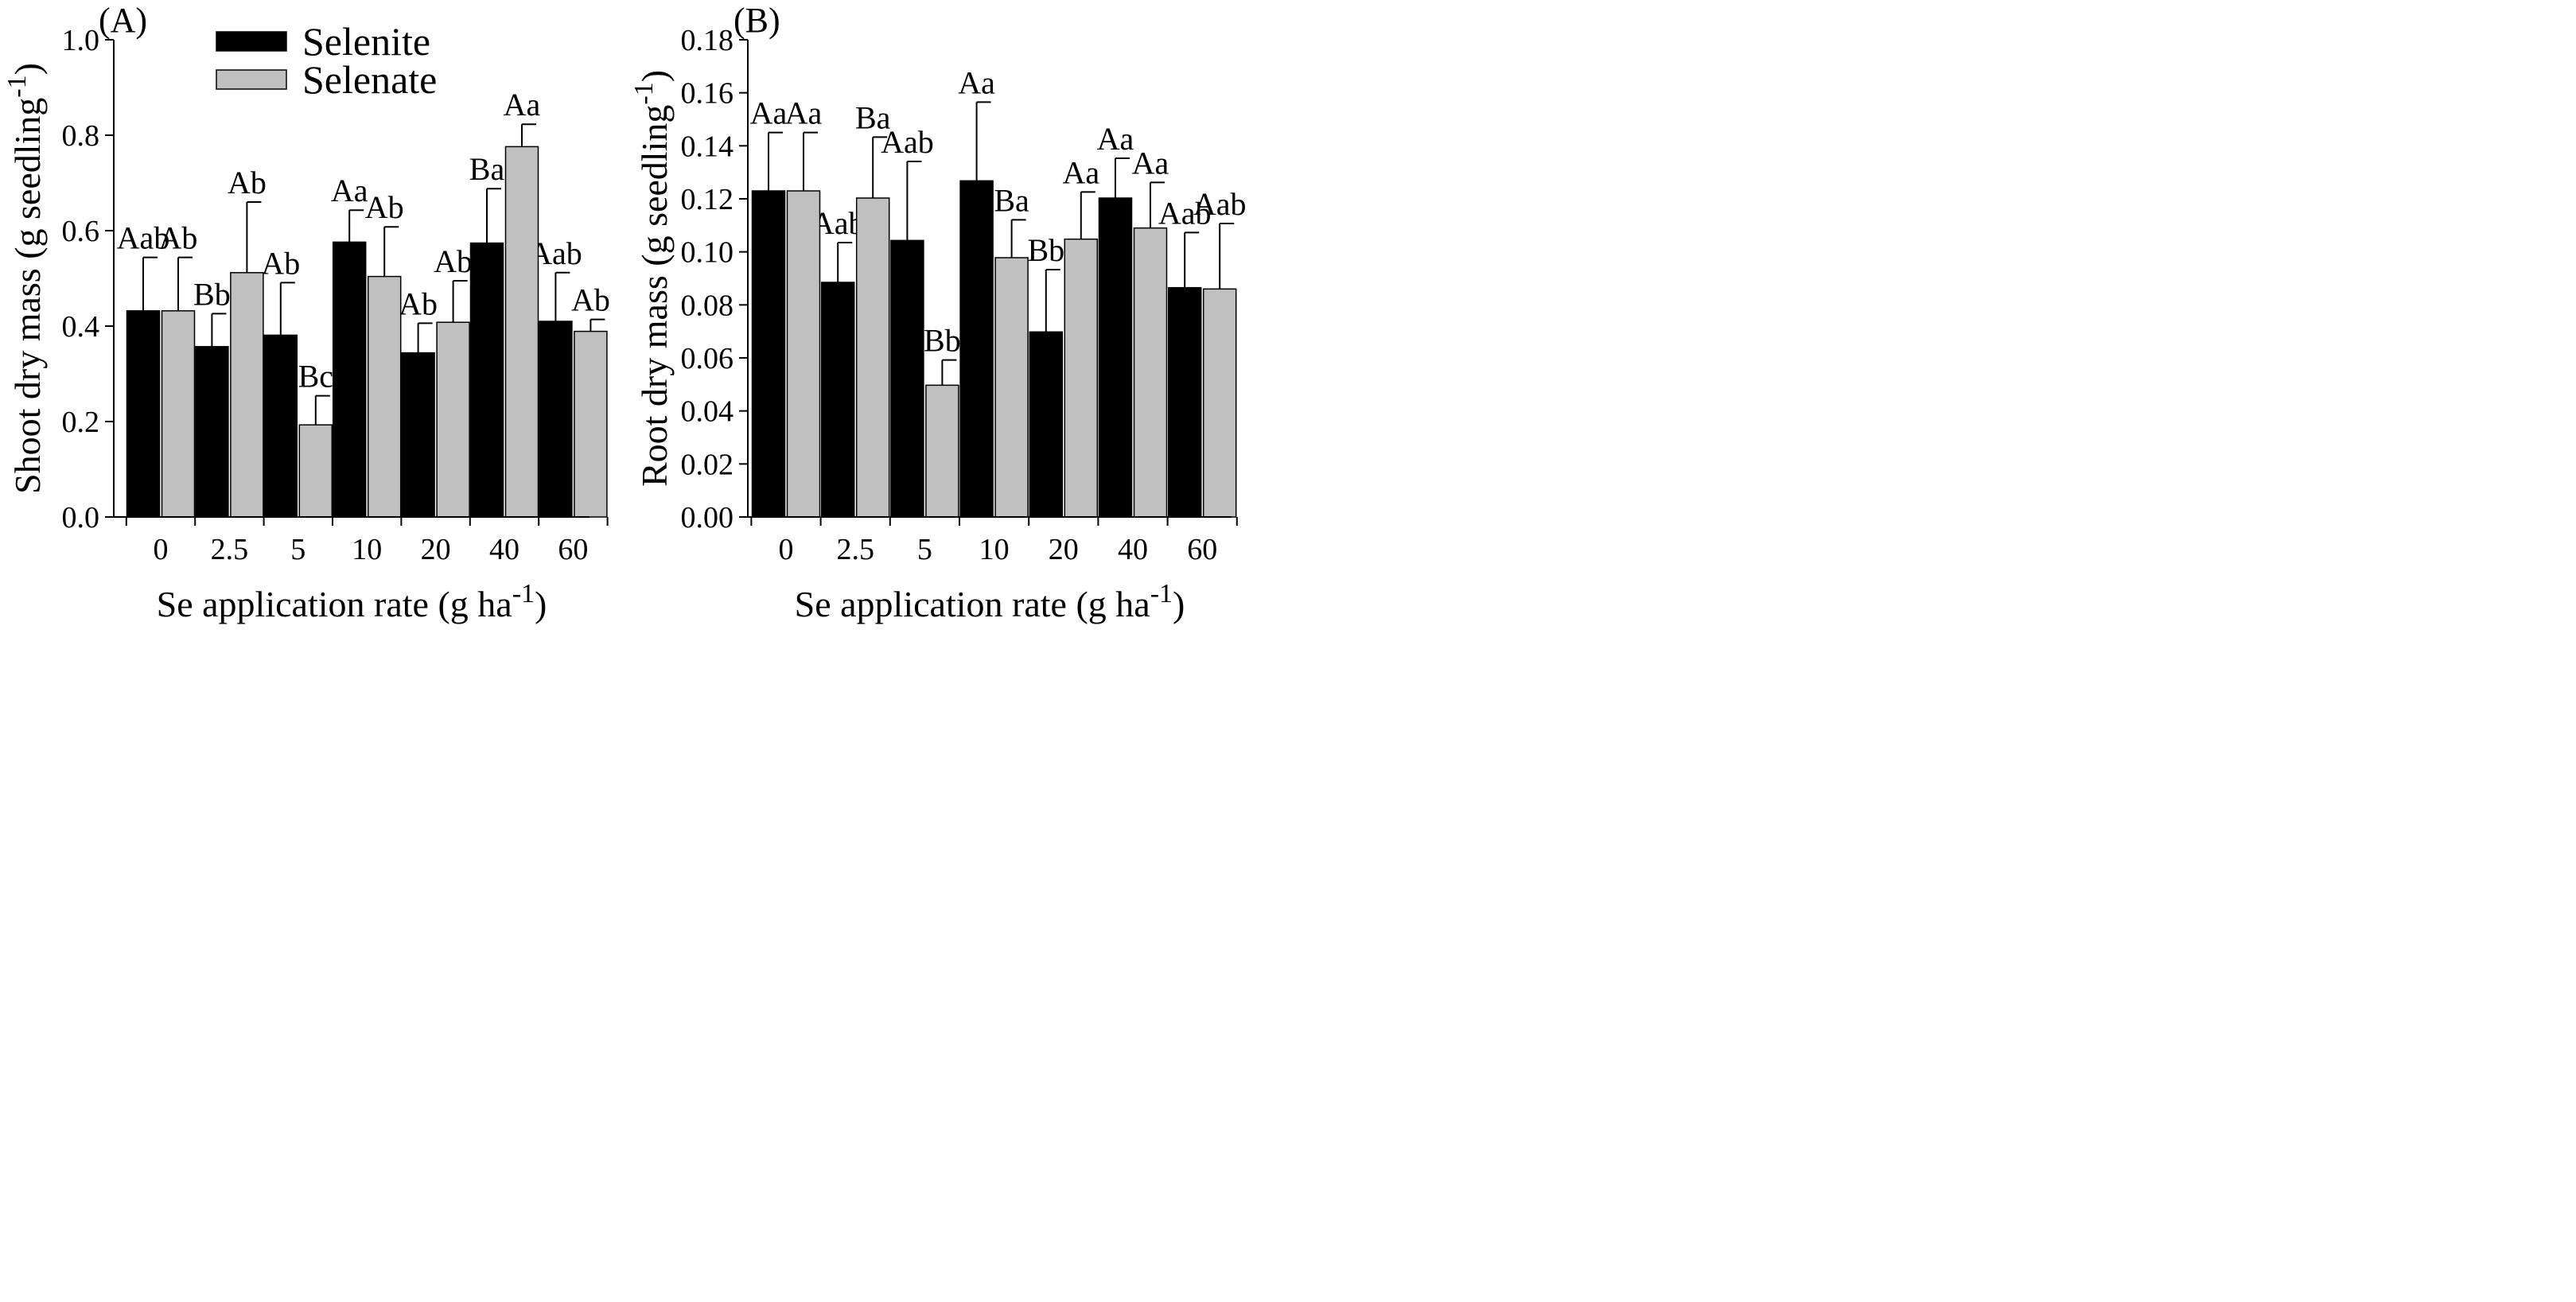  What do you see at coordinates (708, 517) in the screenshot?
I see `y-tick-label: 0.00` at bounding box center [708, 517].